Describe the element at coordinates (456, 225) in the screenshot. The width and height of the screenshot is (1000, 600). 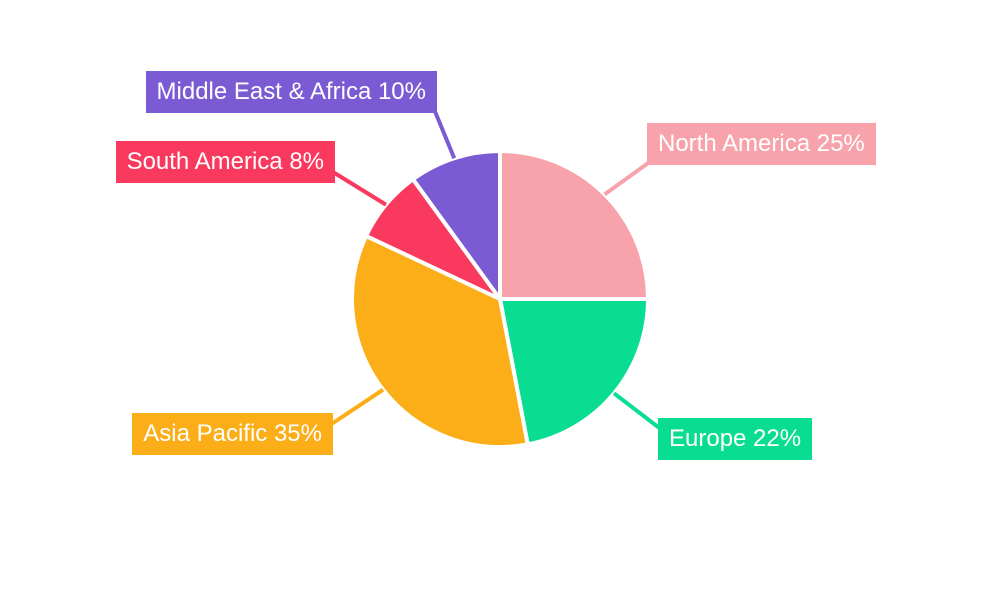
I see `pie-slice-middle-east-africa` at that location.